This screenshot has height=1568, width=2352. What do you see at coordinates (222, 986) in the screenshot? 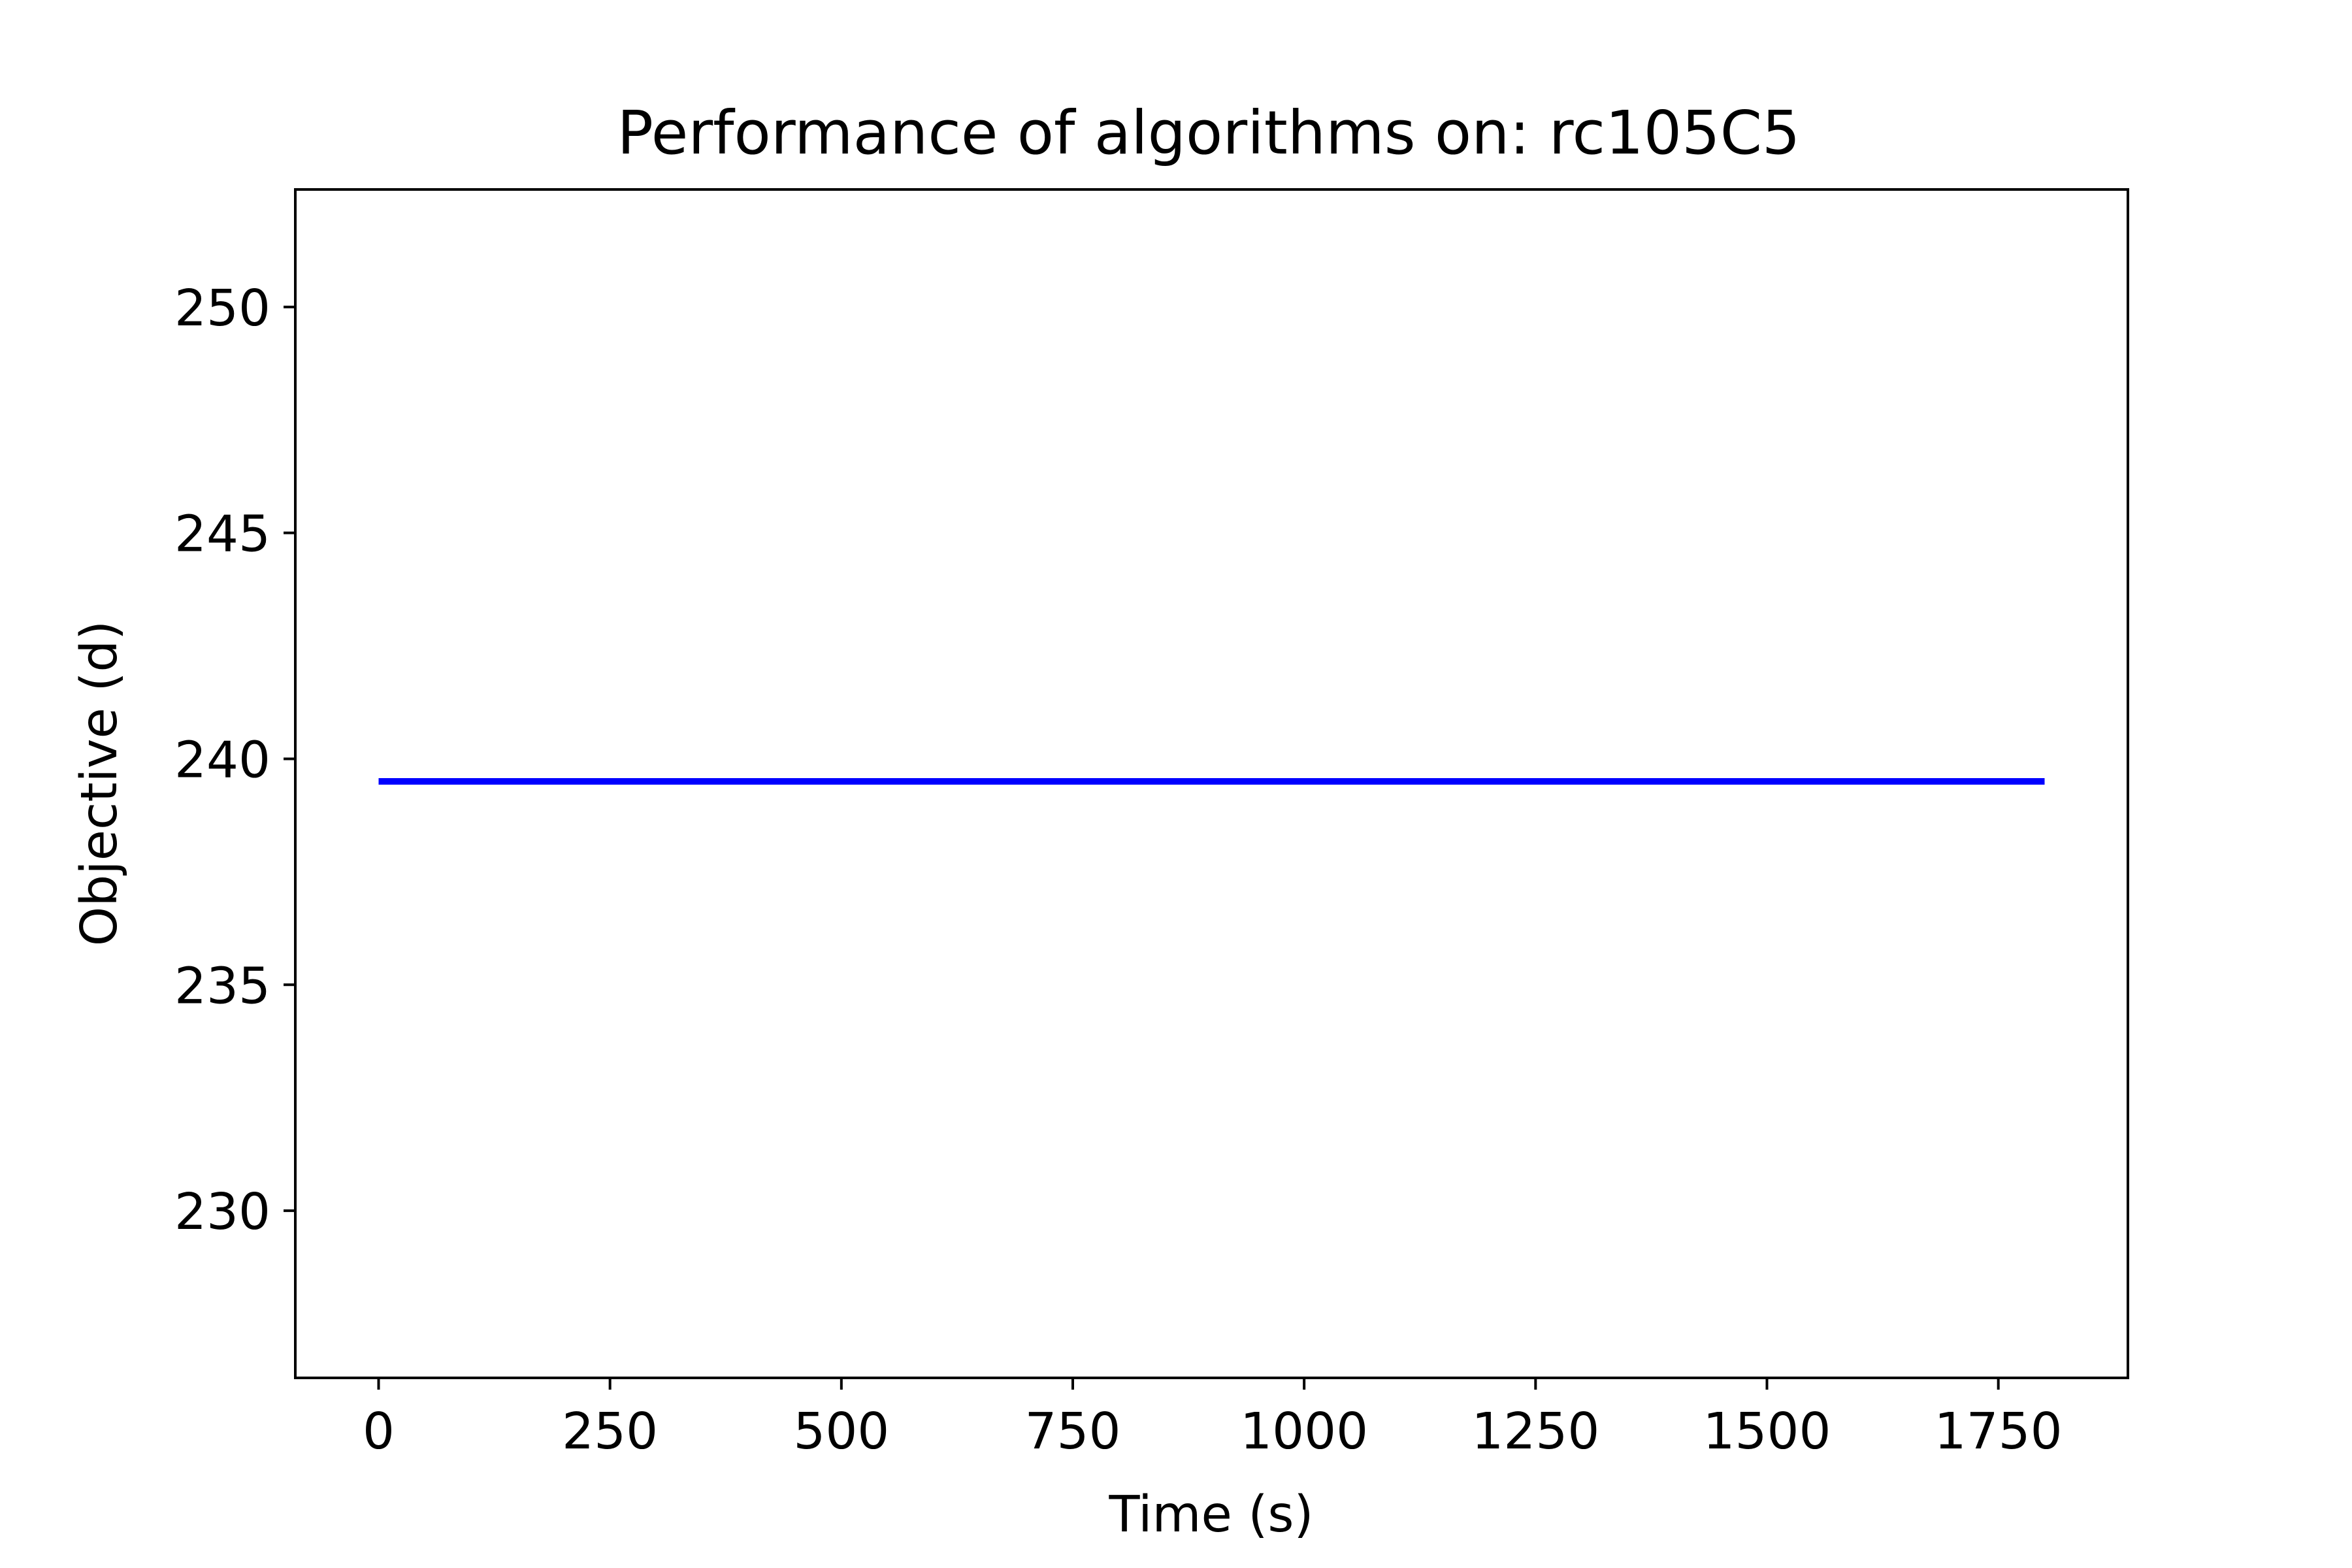
I see `y-tick-label: 235` at bounding box center [222, 986].